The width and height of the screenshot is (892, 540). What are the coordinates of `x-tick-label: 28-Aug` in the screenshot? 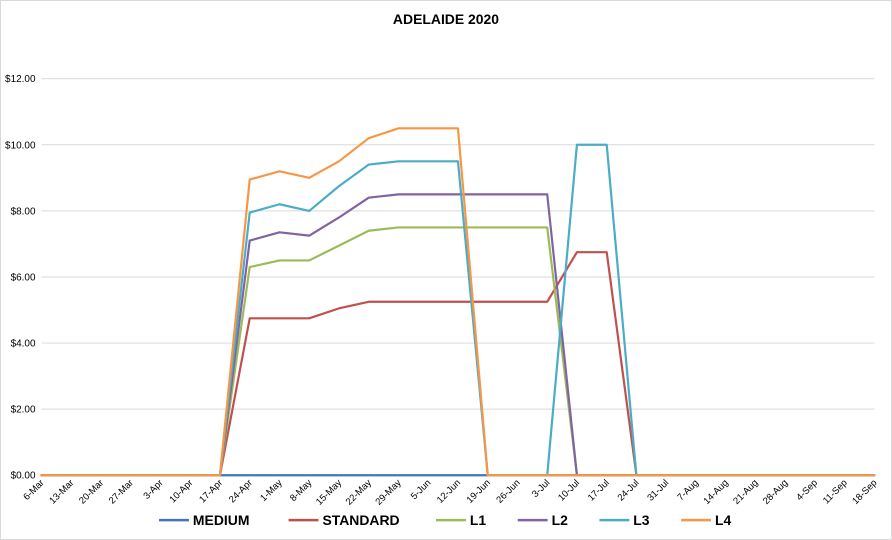 It's located at (775, 492).